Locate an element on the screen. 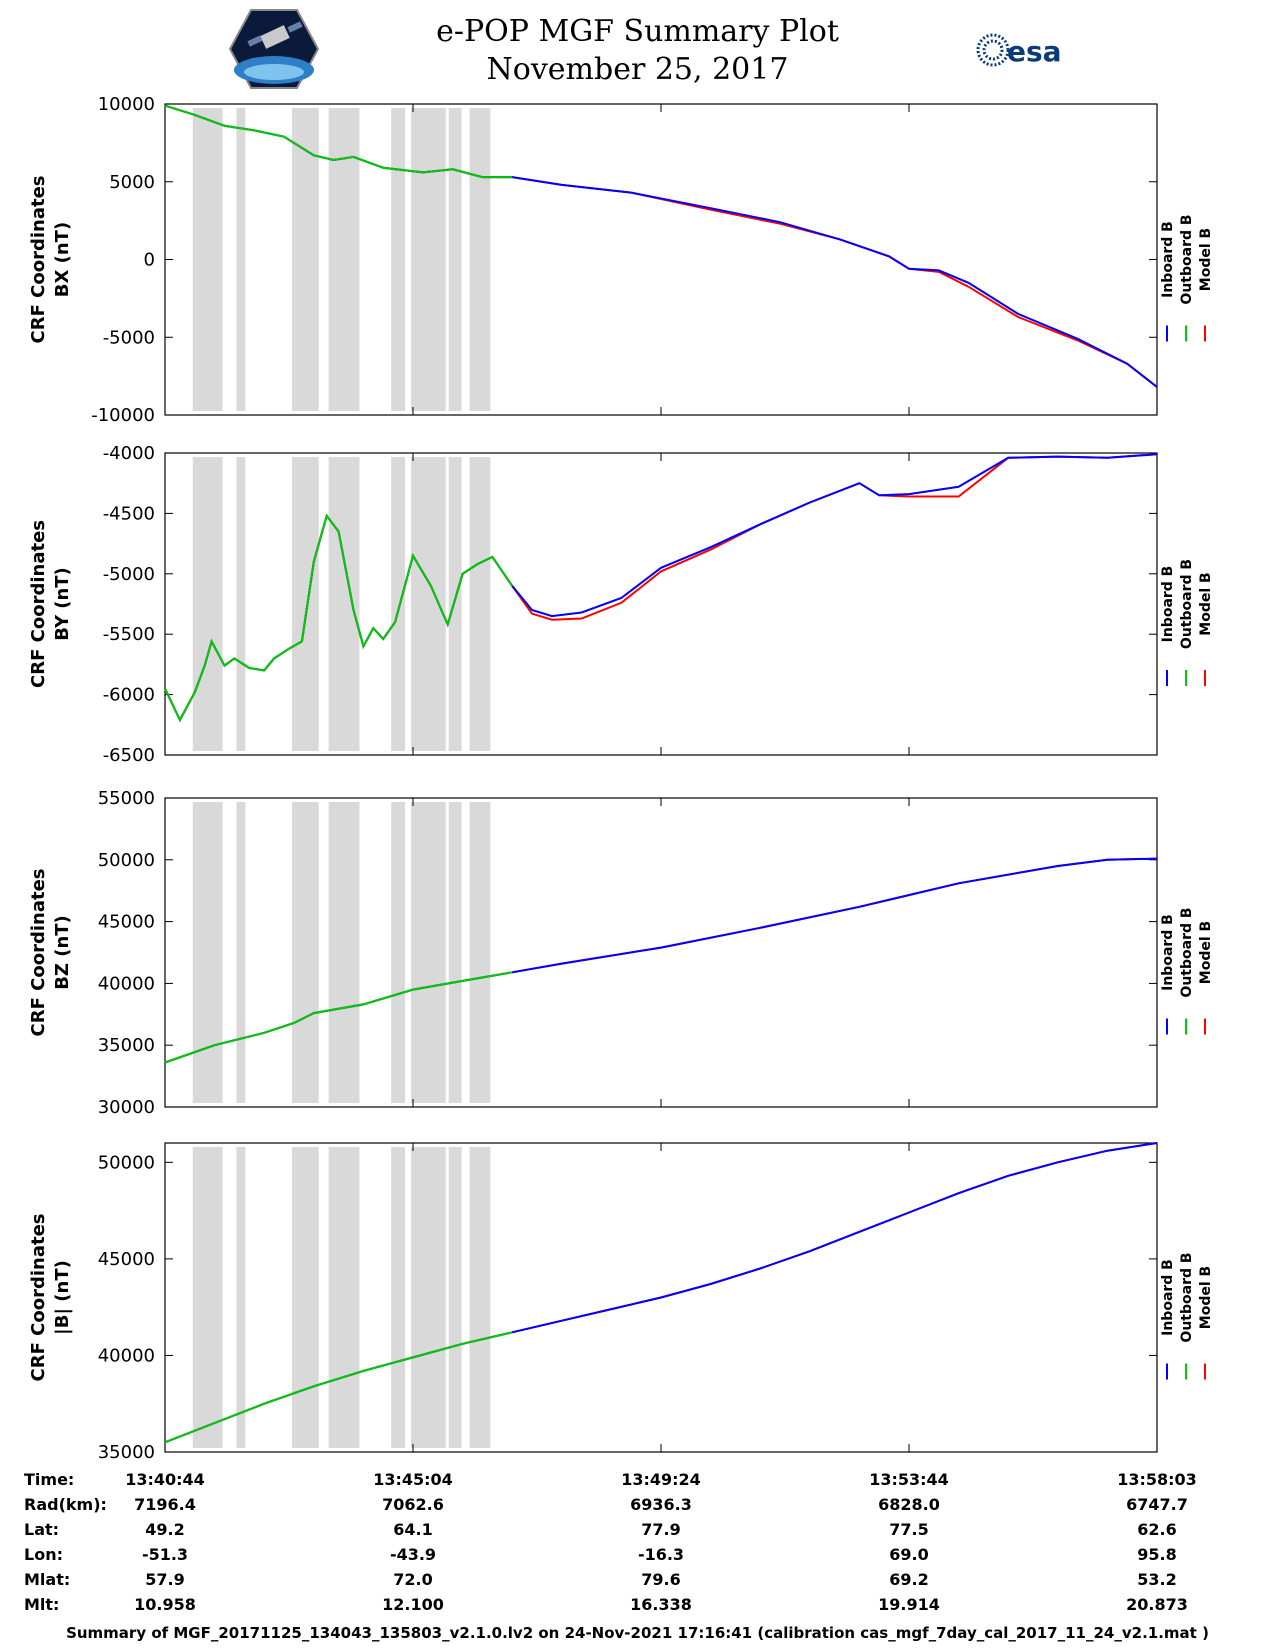 Image resolution: width=1275 pixels, height=1650 pixels. table-cell-1-0: 13:45:04 is located at coordinates (413, 1479).